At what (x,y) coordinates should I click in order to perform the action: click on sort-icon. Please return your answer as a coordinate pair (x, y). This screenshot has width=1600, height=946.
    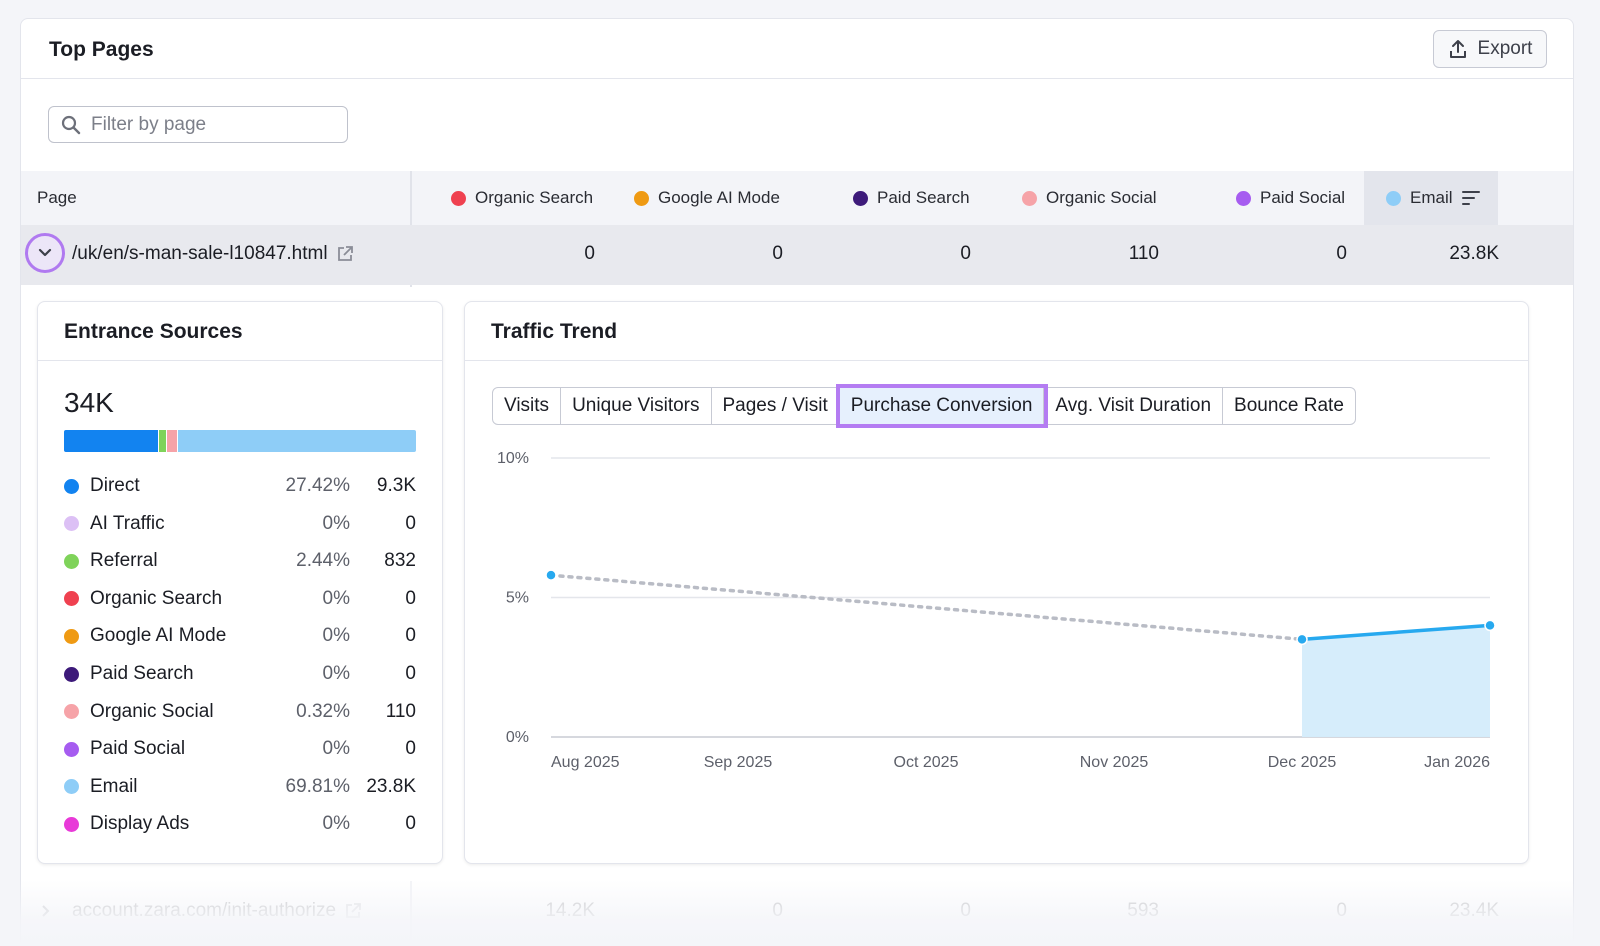
    Looking at the image, I should click on (1470, 198).